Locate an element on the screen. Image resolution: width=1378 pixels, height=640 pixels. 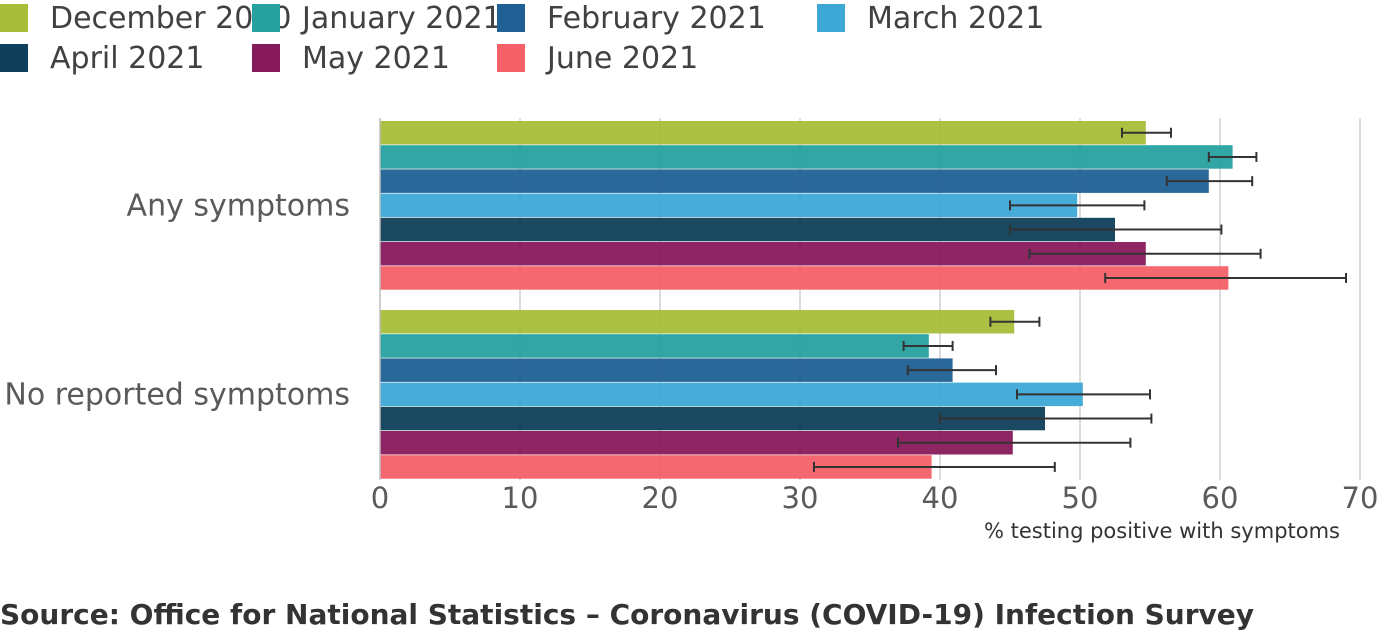
legend-item: December 2020 is located at coordinates (145, 19).